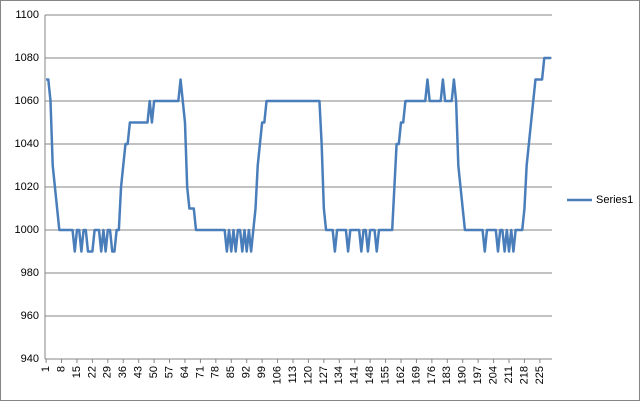 Image resolution: width=640 pixels, height=401 pixels. Describe the element at coordinates (27, 58) in the screenshot. I see `y-tick-label: 1080` at that location.